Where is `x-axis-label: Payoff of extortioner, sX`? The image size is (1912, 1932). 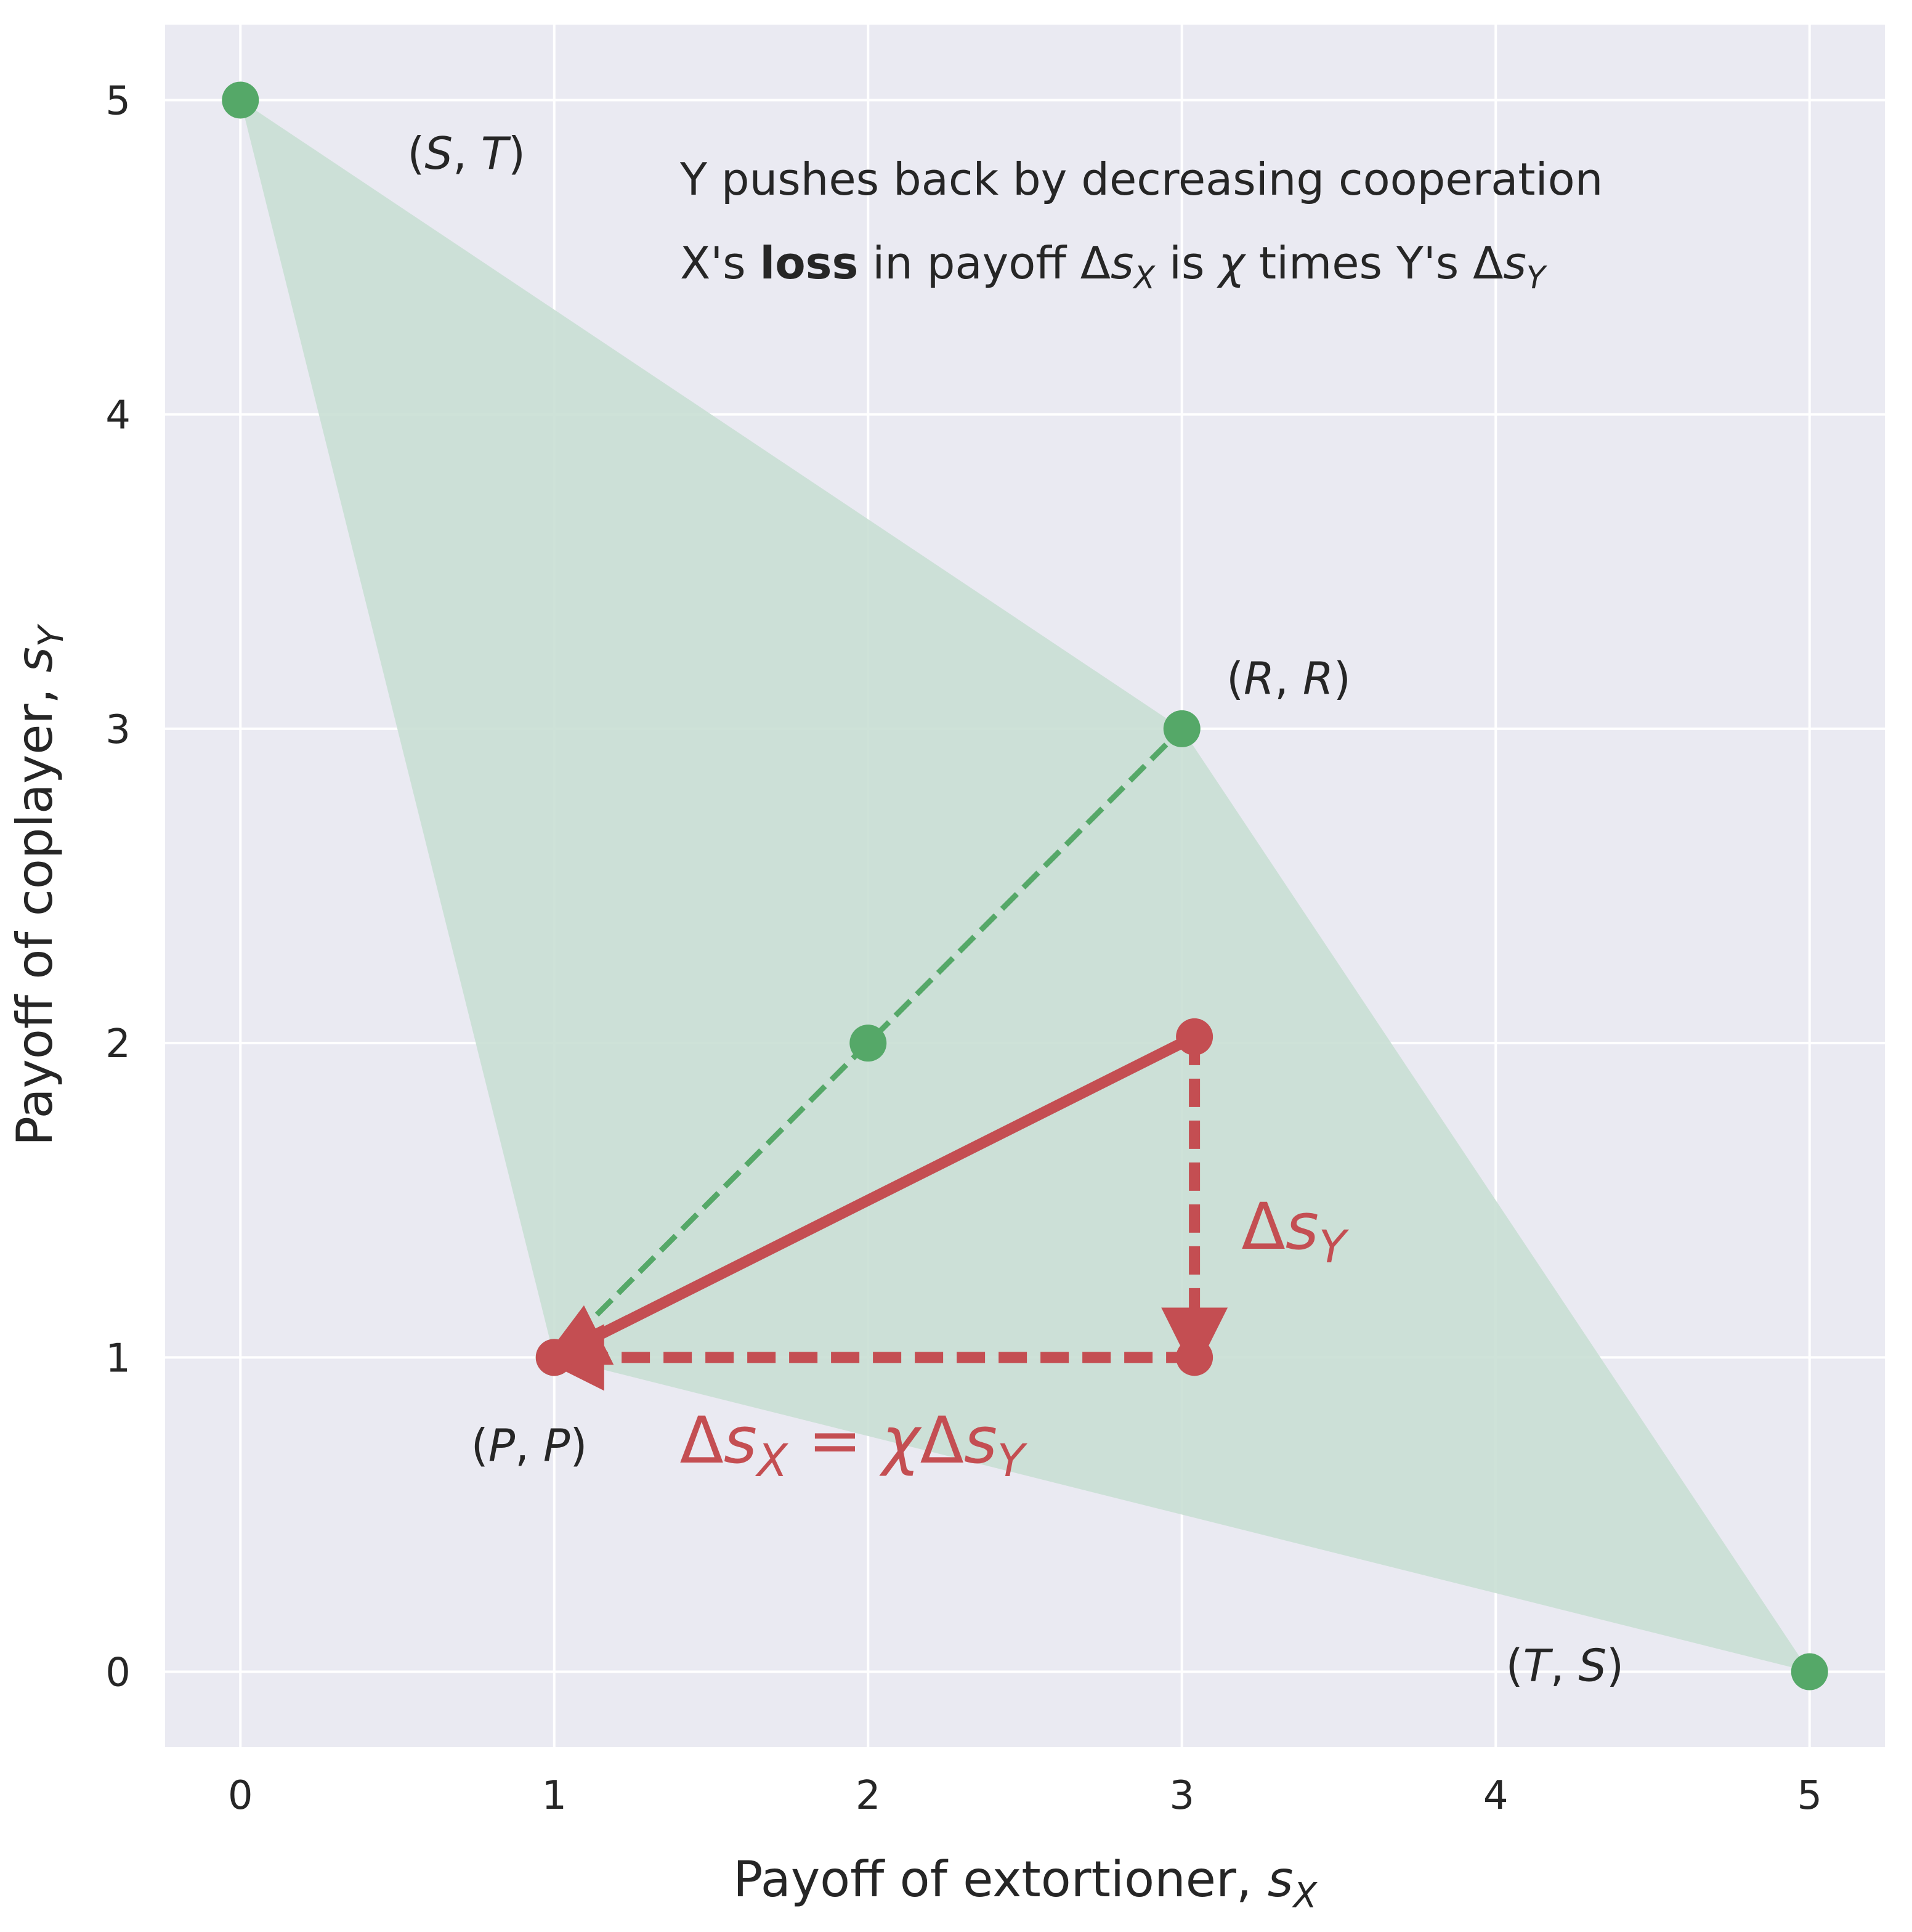
x-axis-label: Payoff of extortioner, sX is located at coordinates (1025, 1884).